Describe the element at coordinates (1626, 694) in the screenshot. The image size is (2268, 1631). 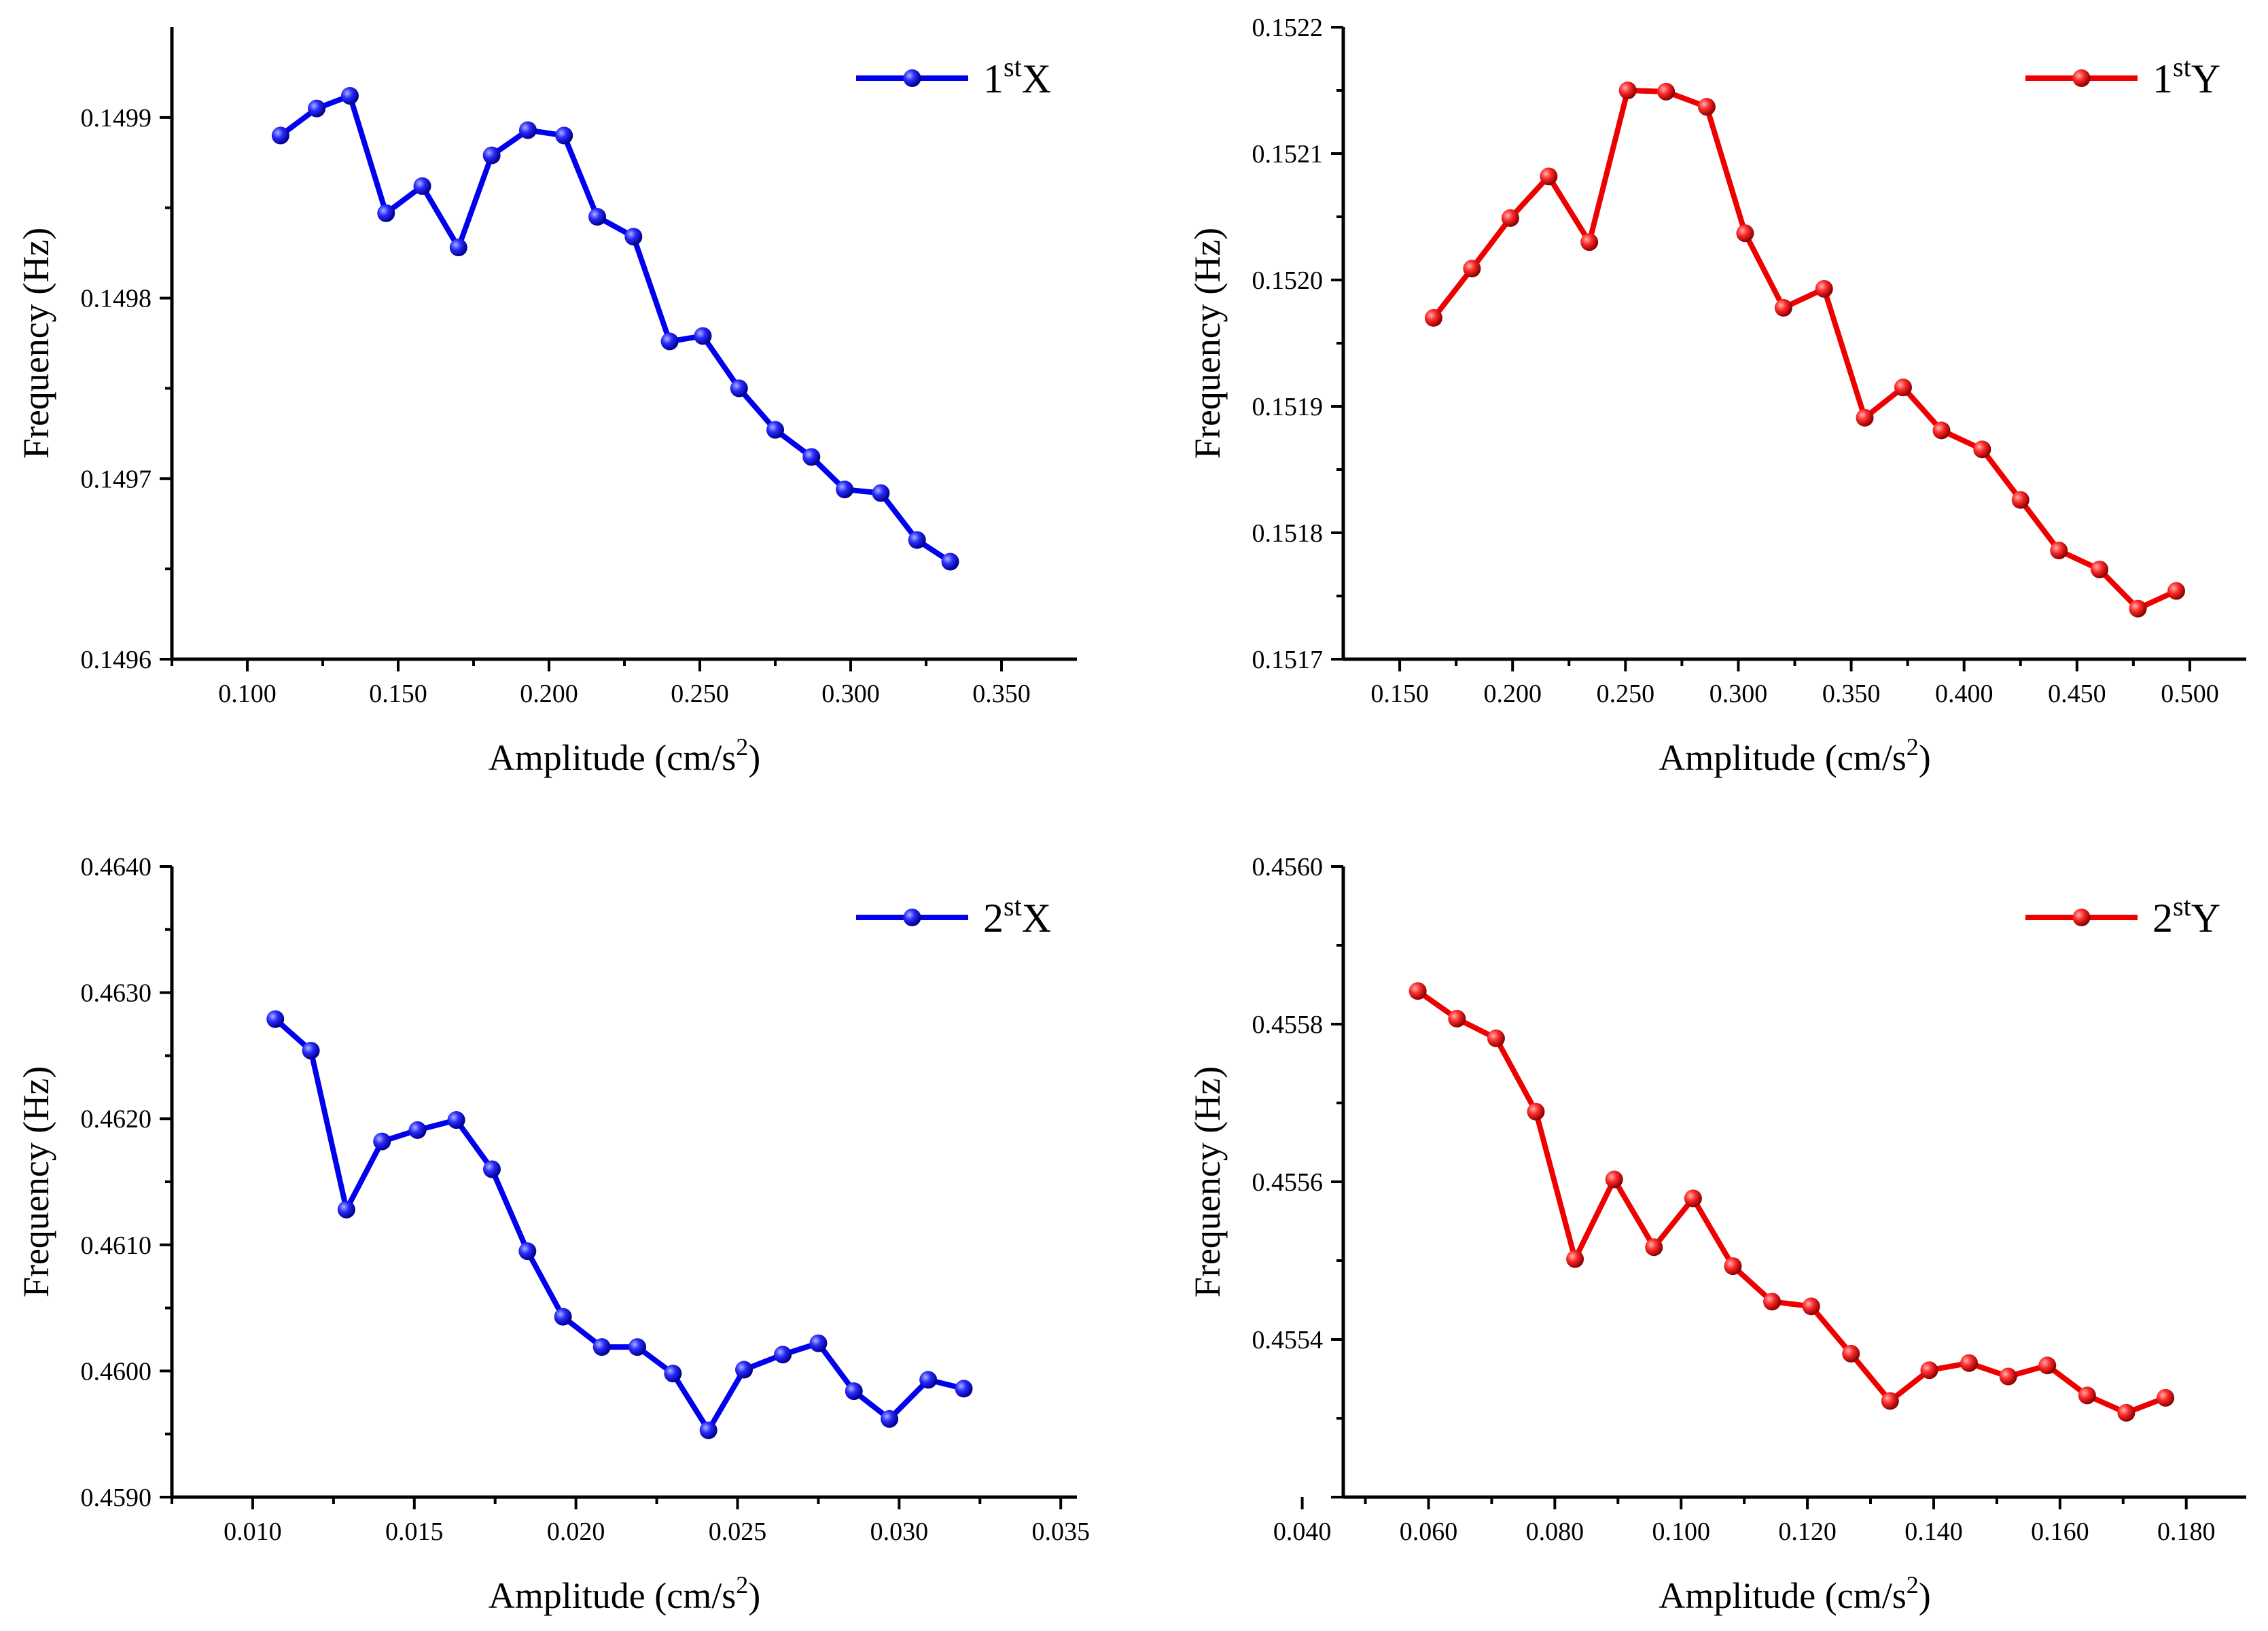
I see `x-tick-label: 0.250` at that location.